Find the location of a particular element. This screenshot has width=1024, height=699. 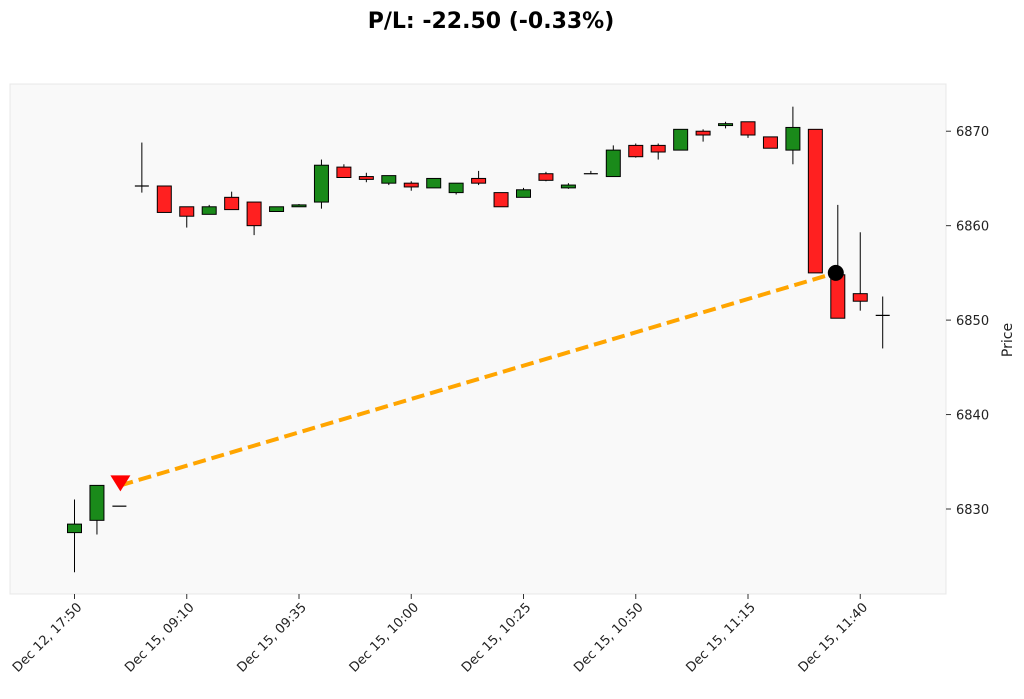

x-tick-label: Dec 15, 09:35 is located at coordinates (271, 637).